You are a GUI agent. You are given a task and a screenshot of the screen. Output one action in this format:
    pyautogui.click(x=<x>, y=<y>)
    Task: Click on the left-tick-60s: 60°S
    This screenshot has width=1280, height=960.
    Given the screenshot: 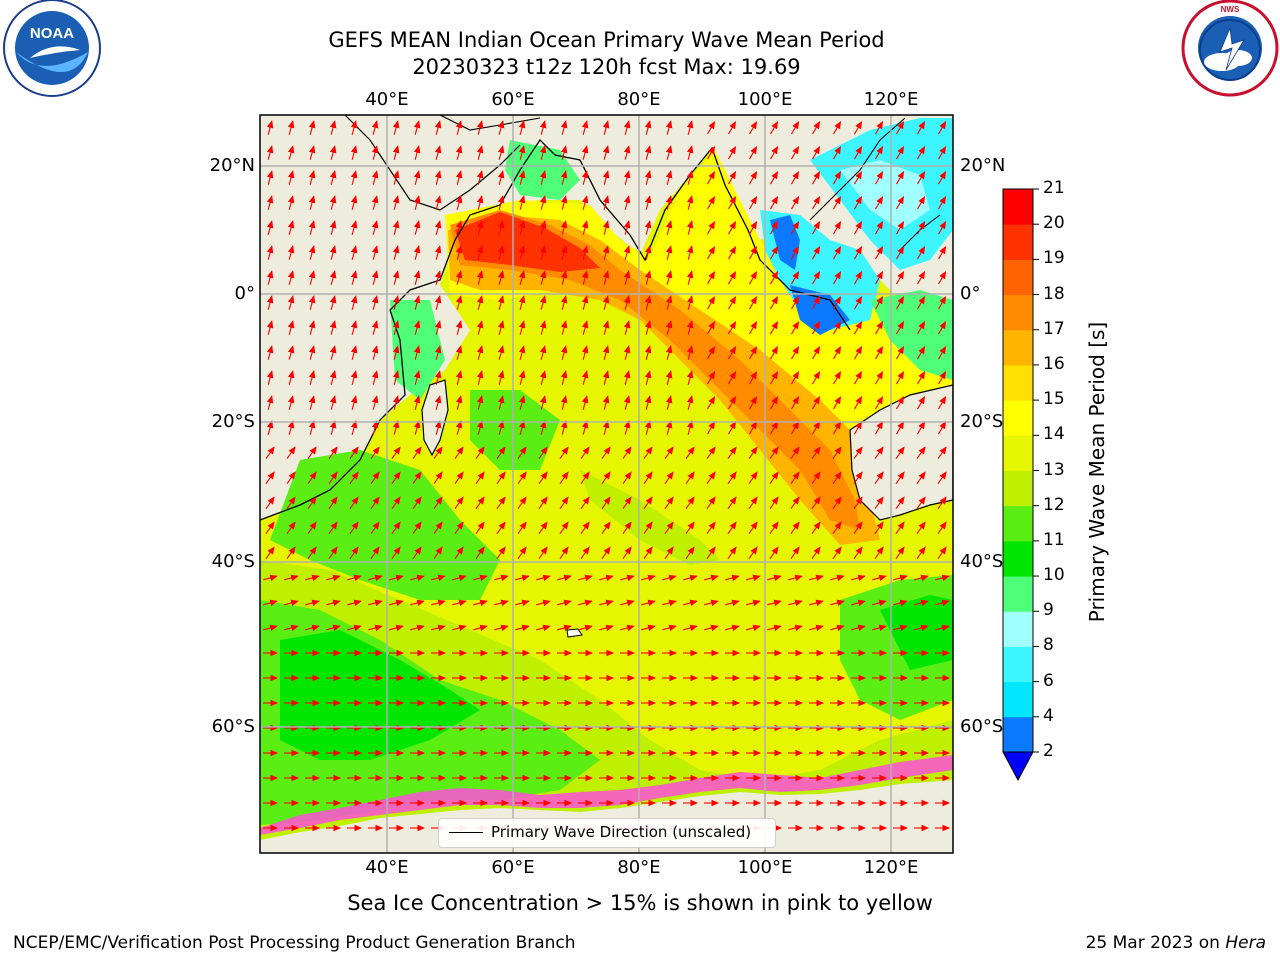 What is the action you would take?
    pyautogui.click(x=233, y=726)
    